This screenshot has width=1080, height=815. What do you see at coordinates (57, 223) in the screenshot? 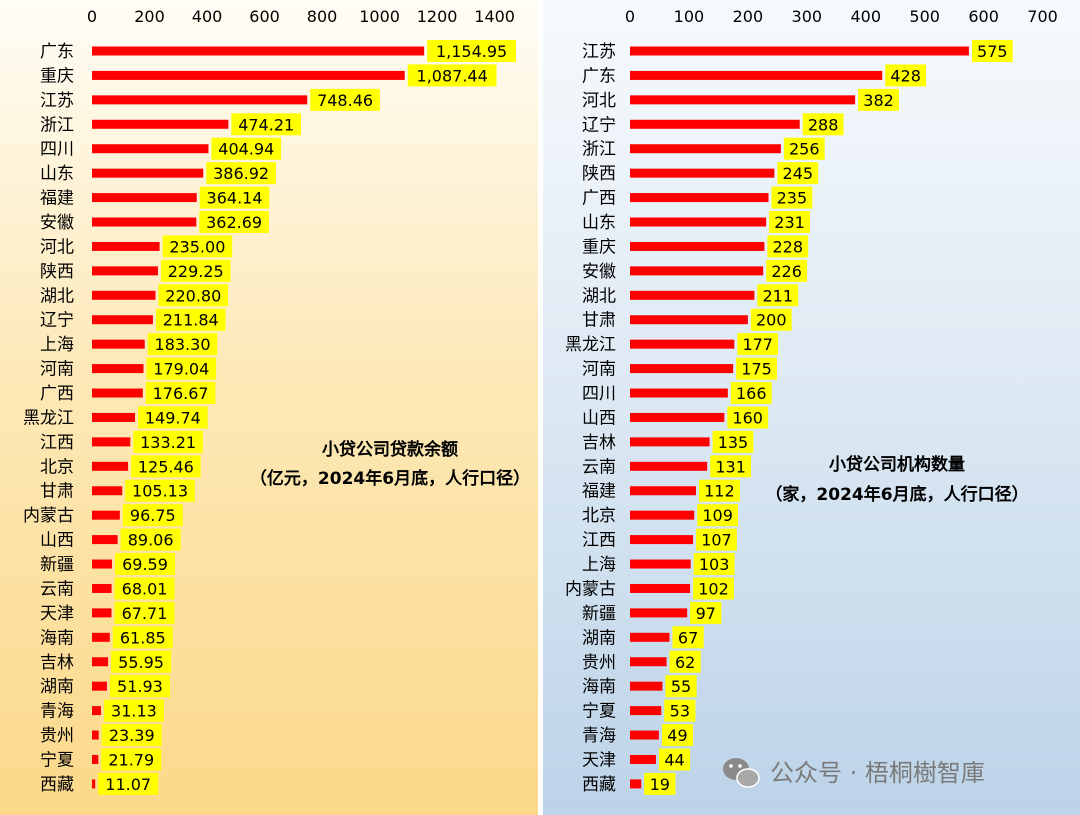
I see `category-label: 安徽` at bounding box center [57, 223].